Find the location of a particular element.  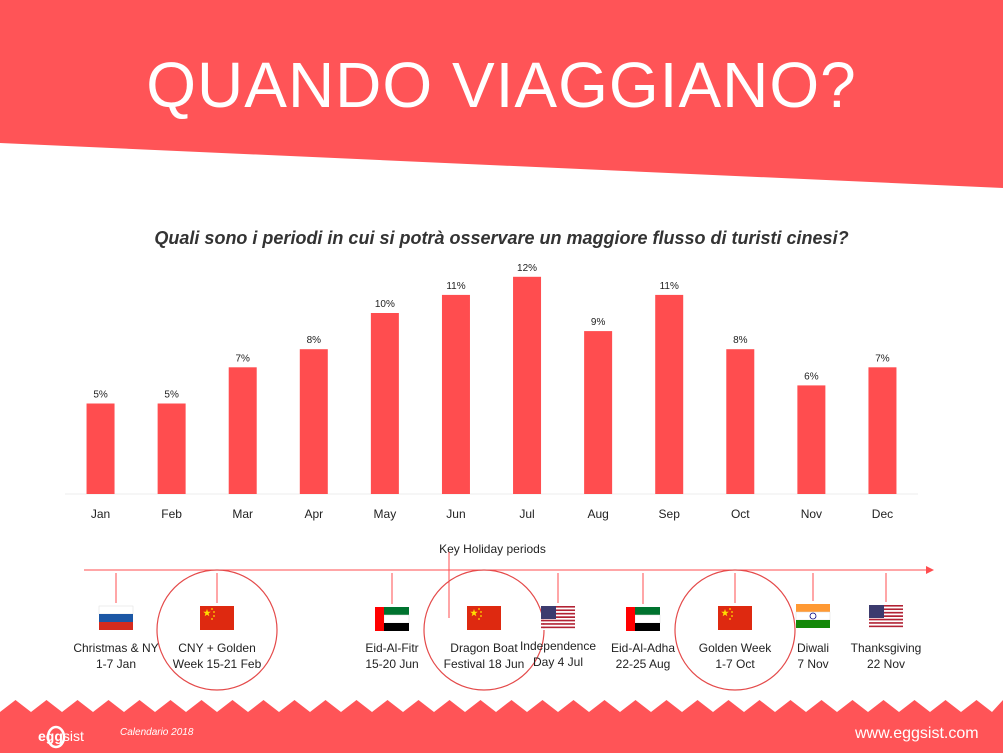

holiday-name: Christmas & NY is located at coordinates (116, 648).